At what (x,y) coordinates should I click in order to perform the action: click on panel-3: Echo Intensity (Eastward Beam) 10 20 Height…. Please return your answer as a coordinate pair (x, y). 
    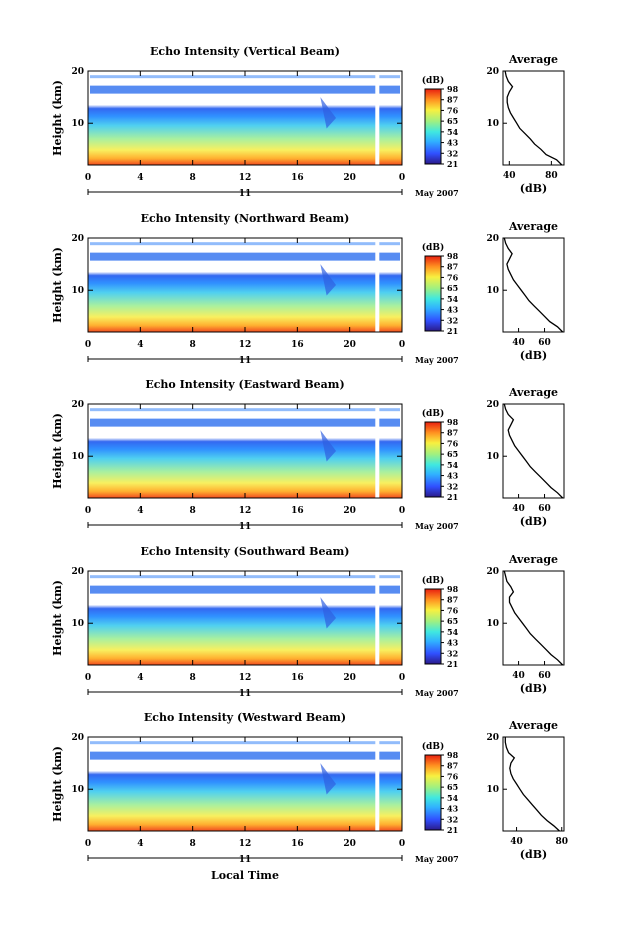
    Looking at the image, I should click on (308, 455).